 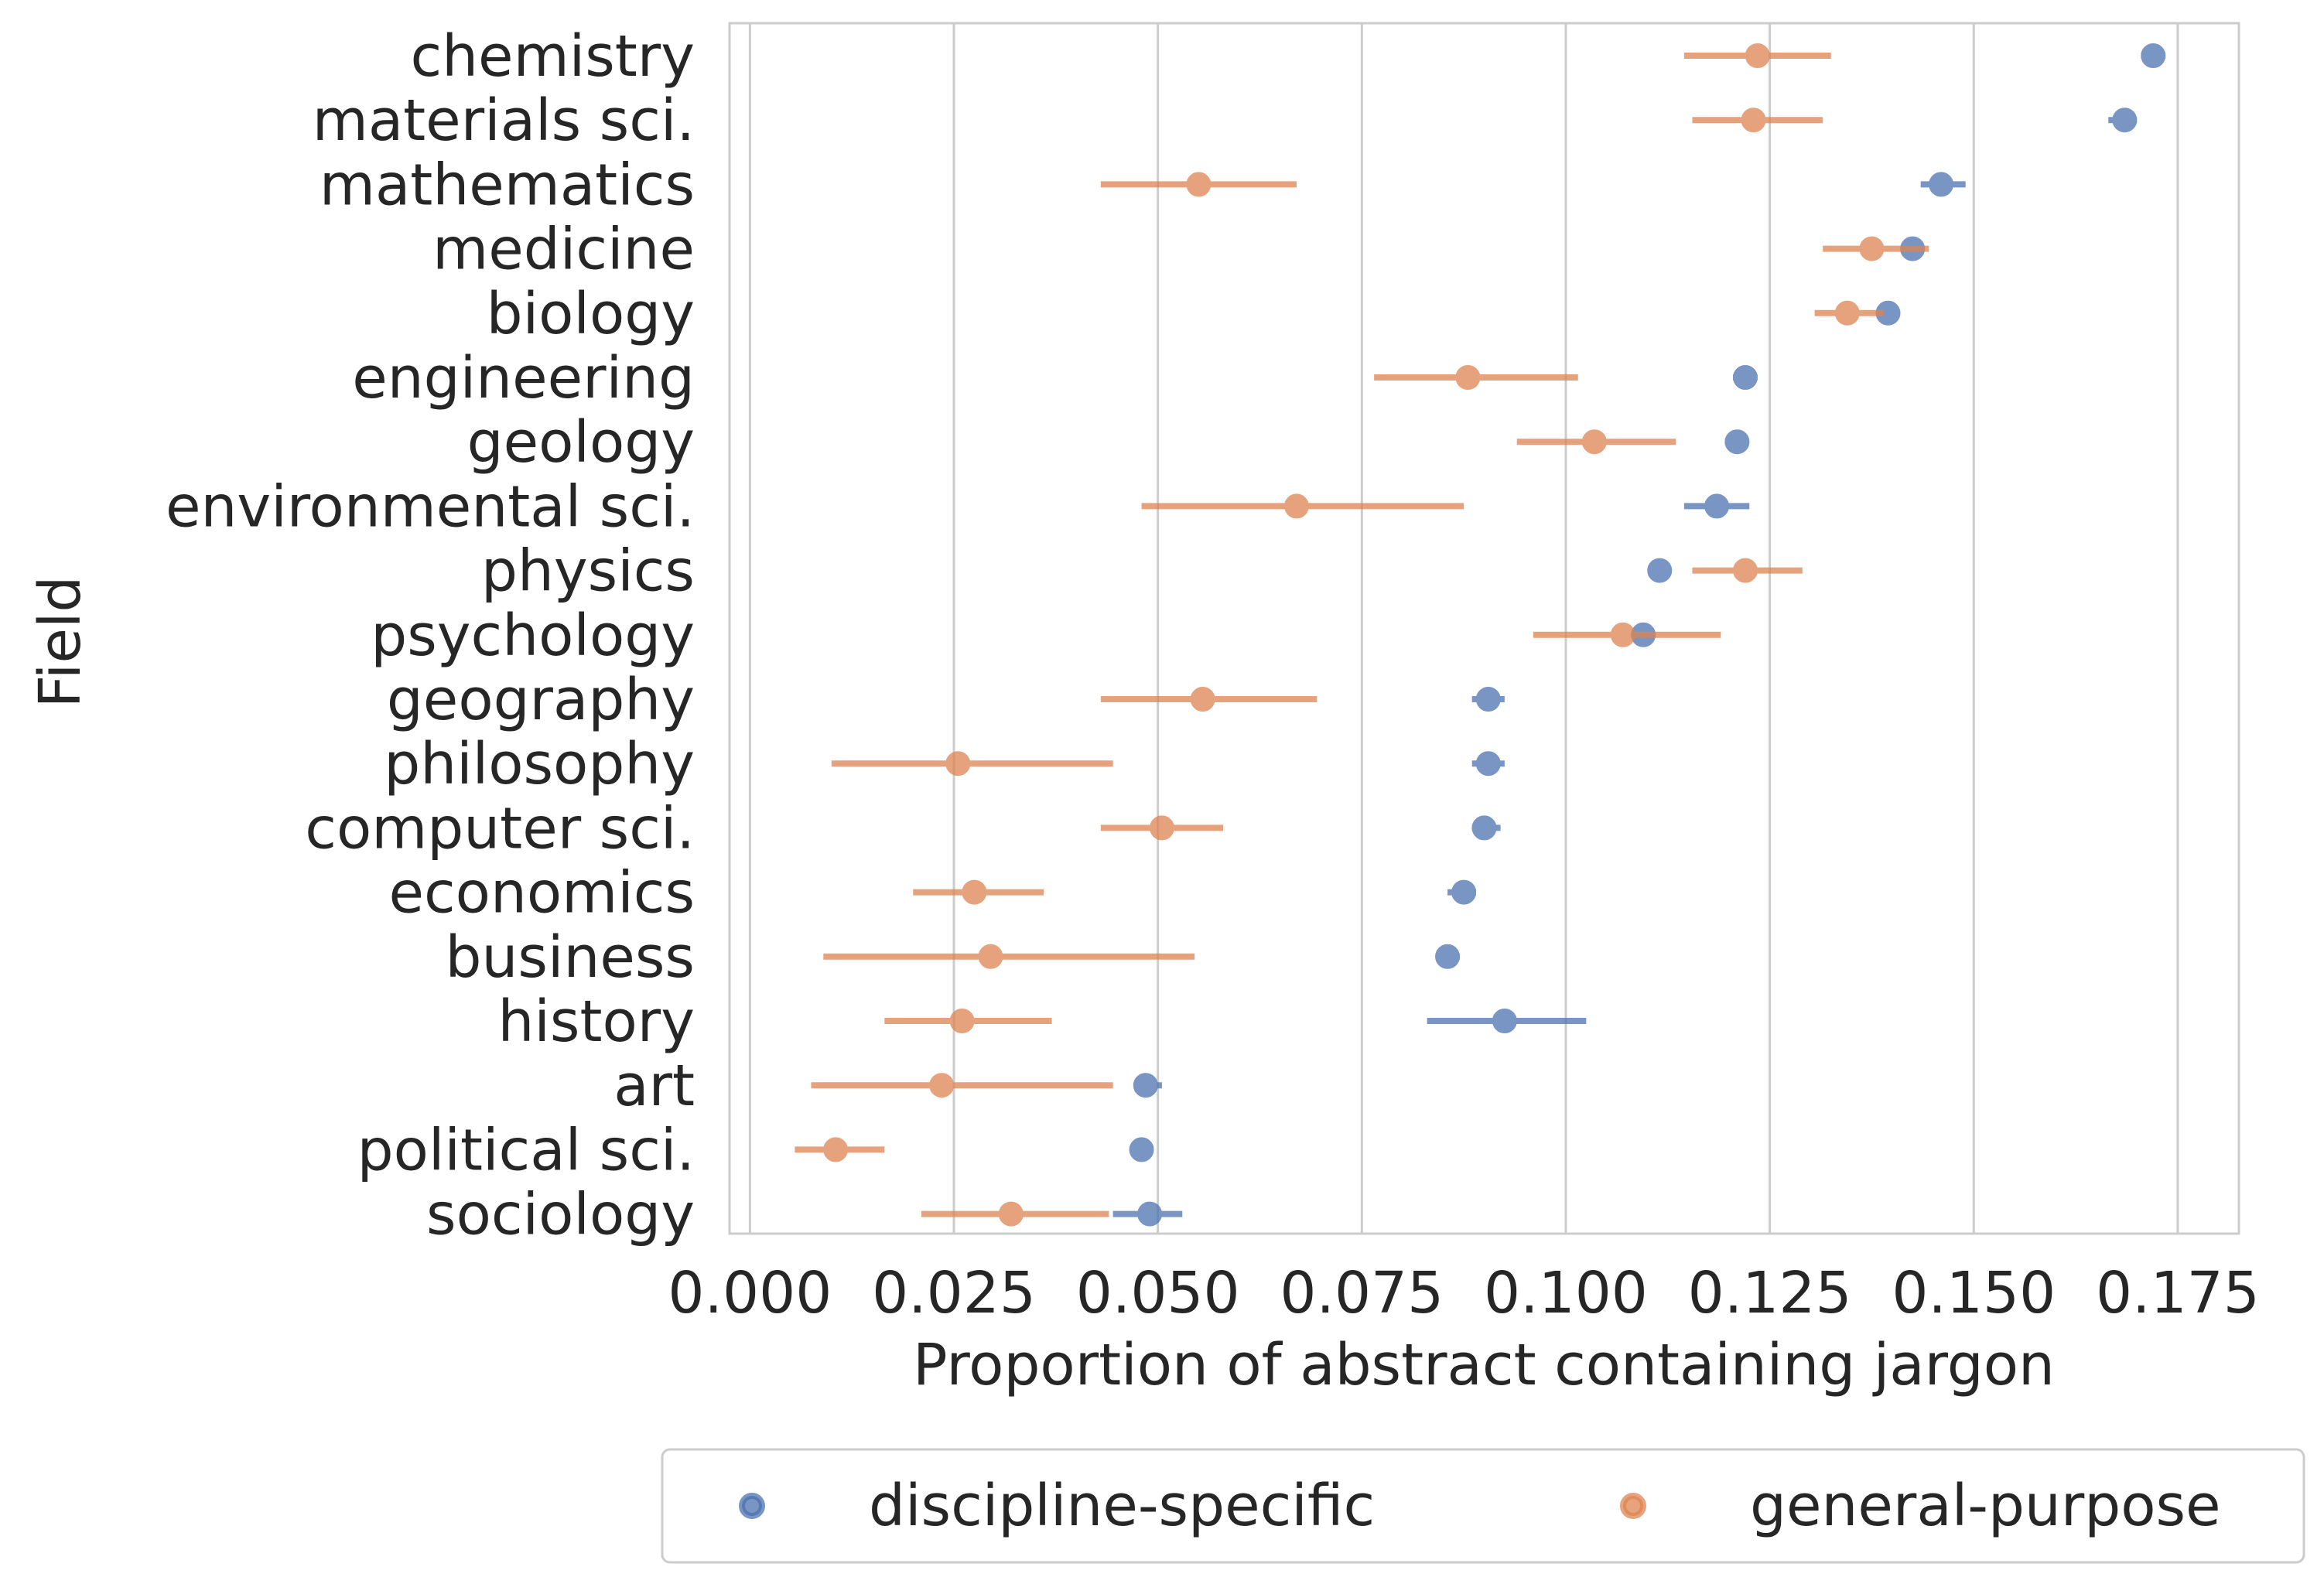 I want to click on point-general-purpose-art, so click(x=942, y=1085).